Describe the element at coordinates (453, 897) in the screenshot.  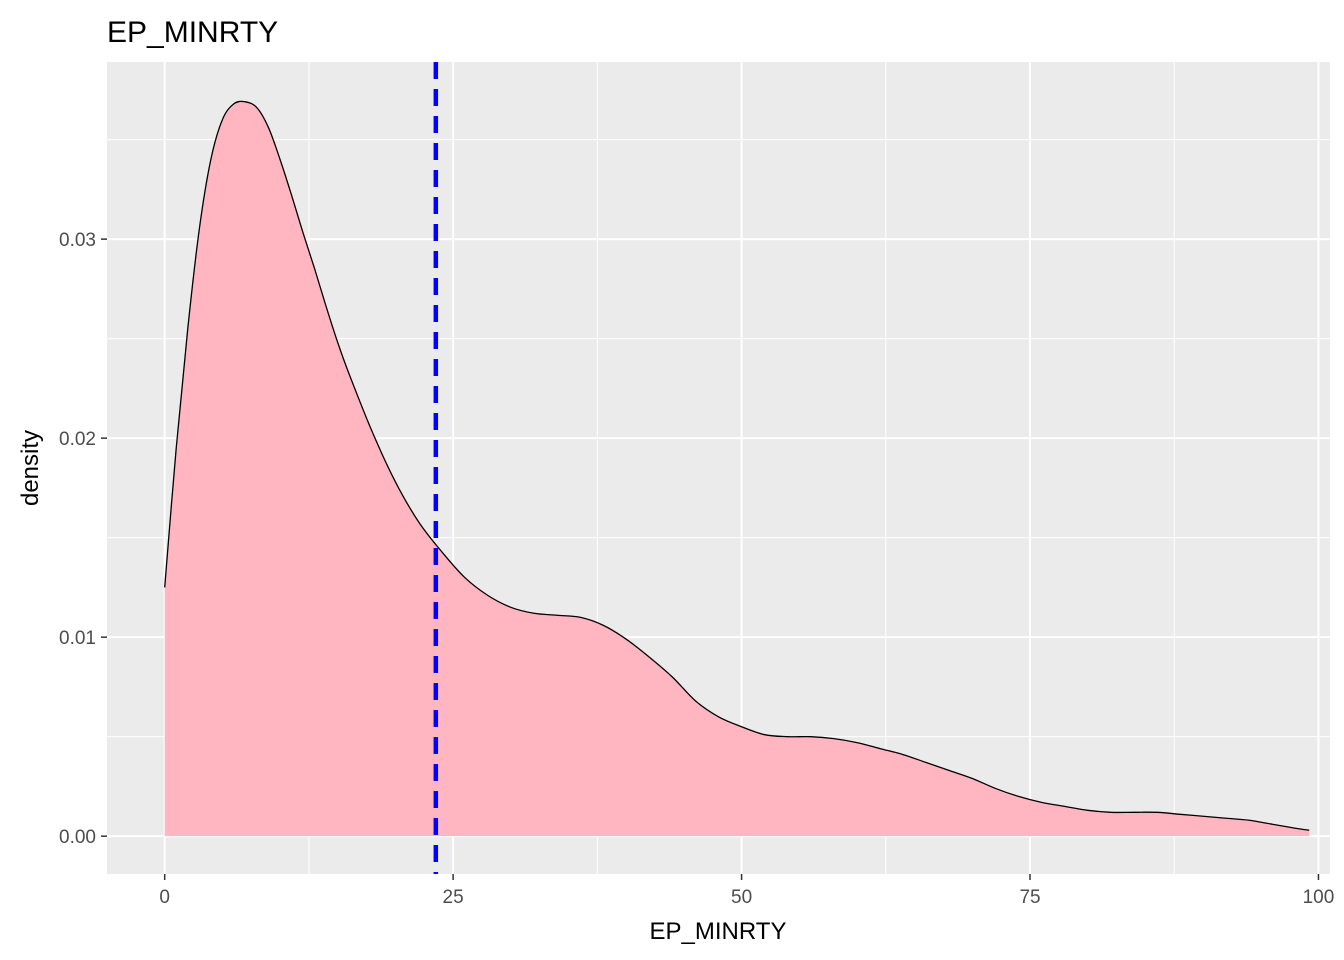
I see `x-tick-label: 25` at that location.